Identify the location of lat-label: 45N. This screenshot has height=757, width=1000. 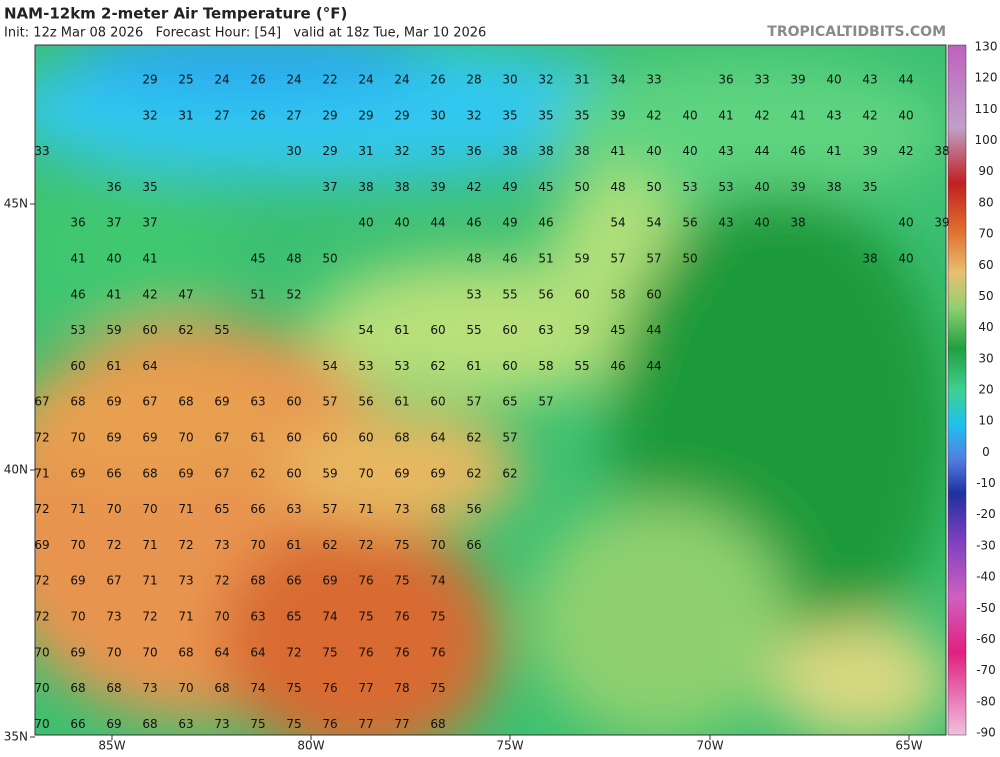
(16, 204).